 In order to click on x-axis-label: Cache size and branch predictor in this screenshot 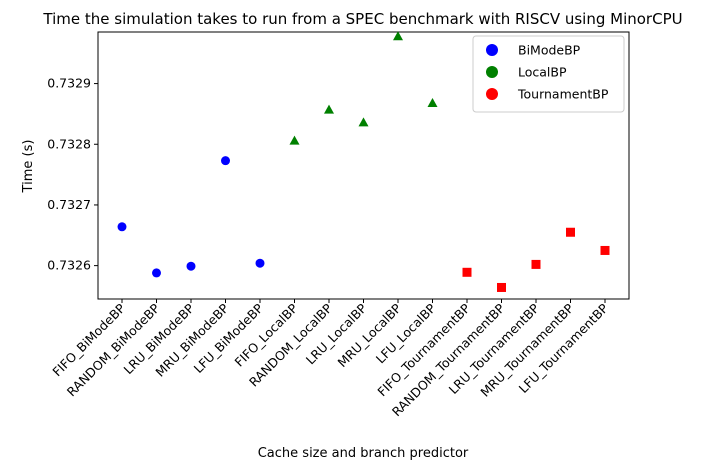, I will do `click(363, 453)`.